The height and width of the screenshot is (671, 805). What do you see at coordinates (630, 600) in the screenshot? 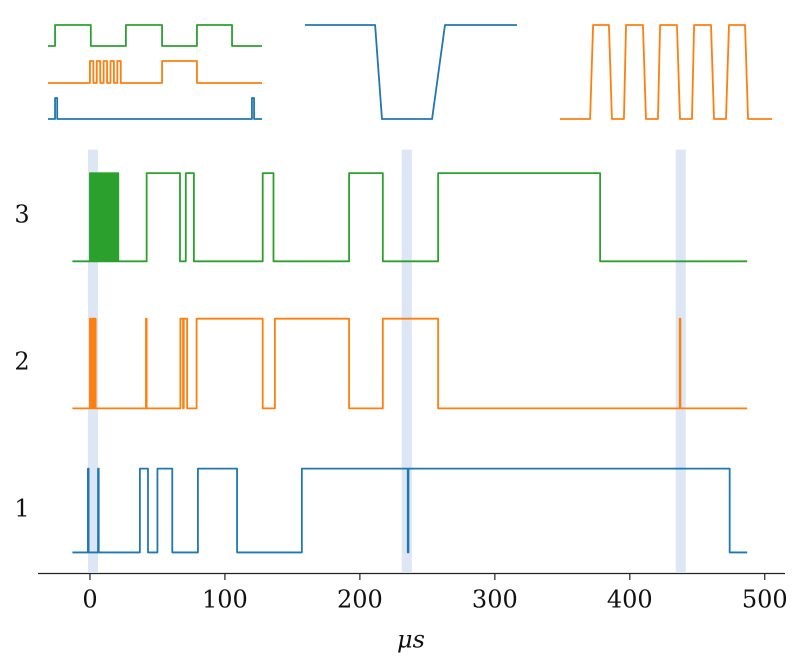
I see `x-tick-label: 400` at bounding box center [630, 600].